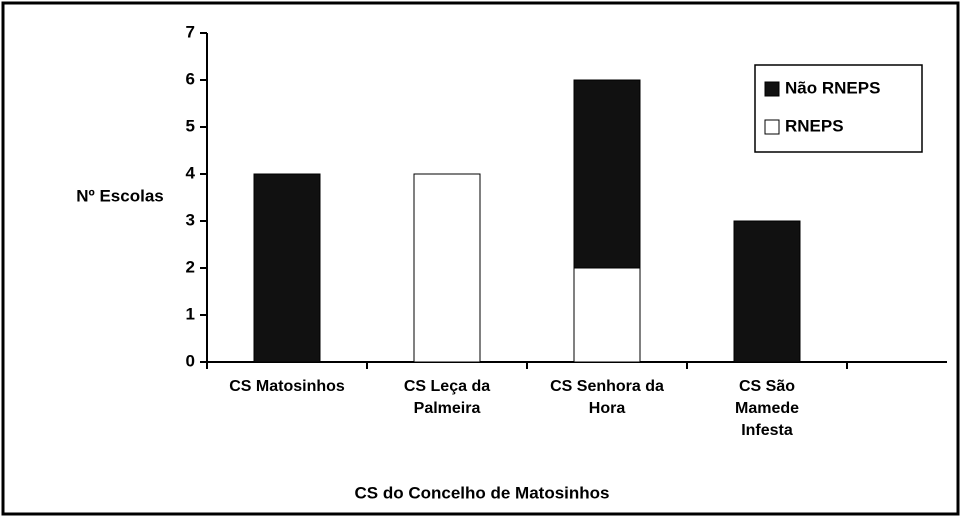  Describe the element at coordinates (481, 492) in the screenshot. I see `x-axis-label: CS do Concelho de Matosinhos` at that location.